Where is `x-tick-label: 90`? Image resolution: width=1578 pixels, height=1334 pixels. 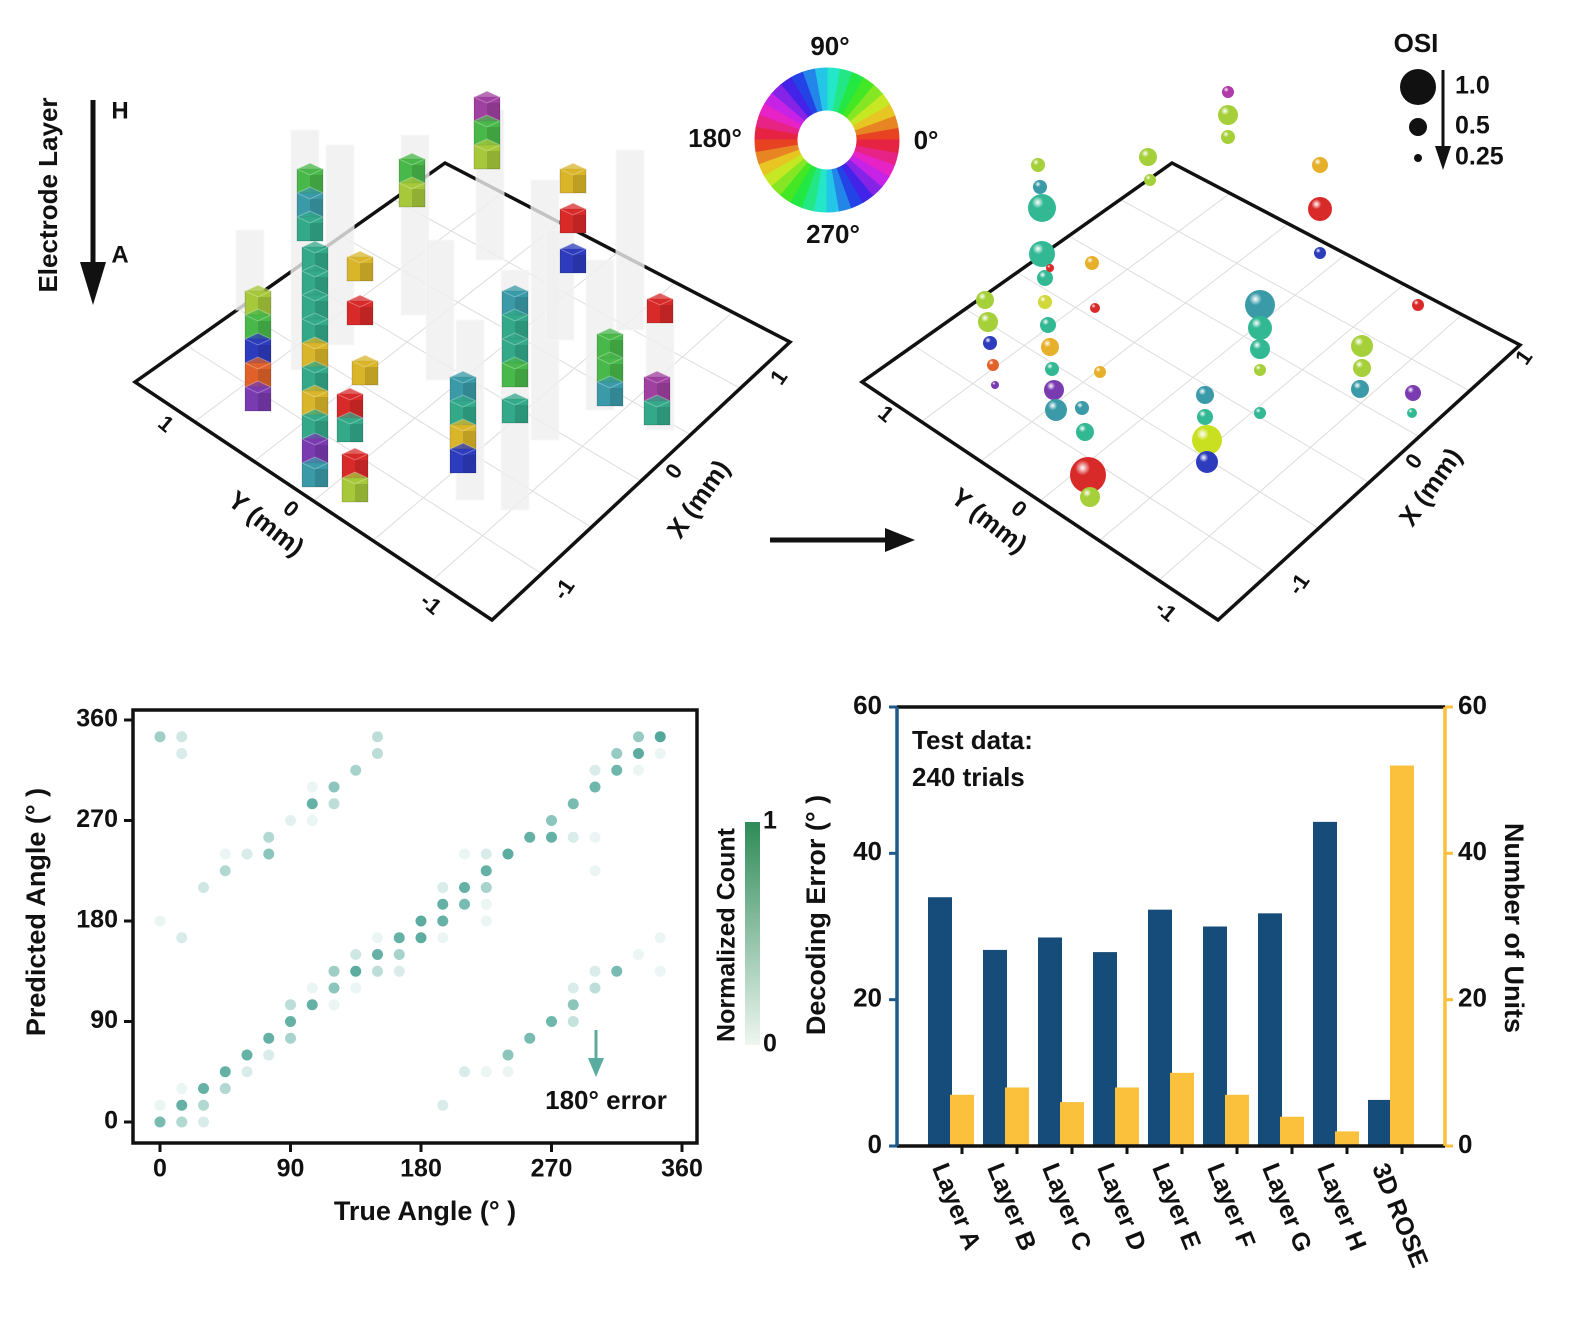 x-tick-label: 90 is located at coordinates (291, 1169).